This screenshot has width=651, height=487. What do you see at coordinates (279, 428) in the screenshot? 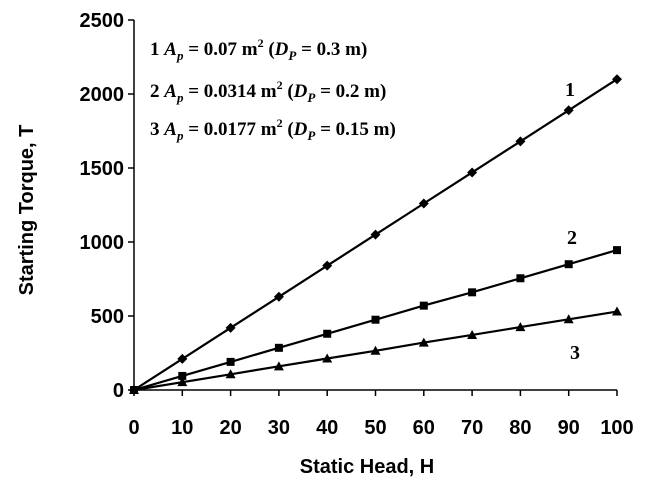
I see `x-tick-label: 30` at bounding box center [279, 428].